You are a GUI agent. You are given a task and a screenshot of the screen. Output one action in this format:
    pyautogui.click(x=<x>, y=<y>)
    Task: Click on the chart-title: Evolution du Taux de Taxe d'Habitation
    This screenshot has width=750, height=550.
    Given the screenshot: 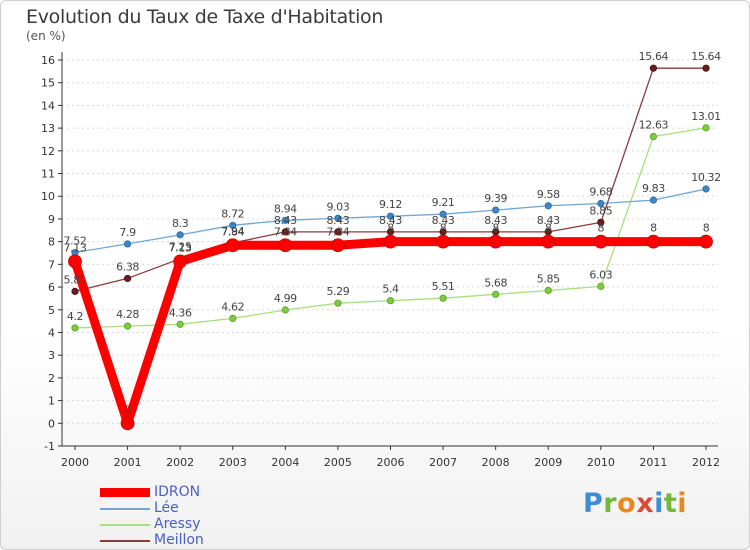 What is the action you would take?
    pyautogui.click(x=205, y=17)
    